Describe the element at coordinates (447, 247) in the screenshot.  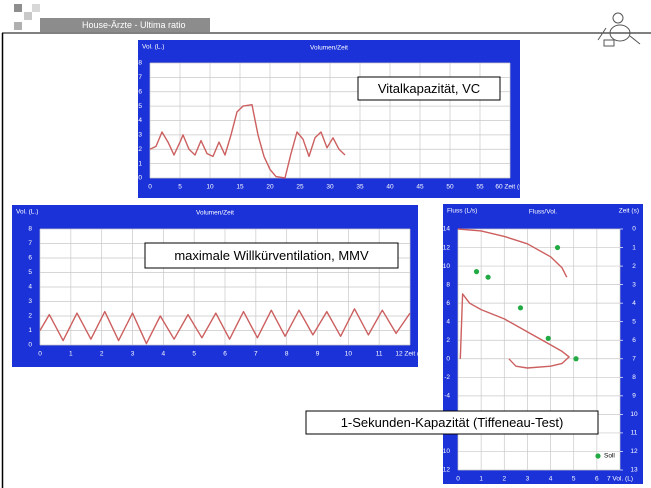
I see `y-tick-label: 12` at that location.